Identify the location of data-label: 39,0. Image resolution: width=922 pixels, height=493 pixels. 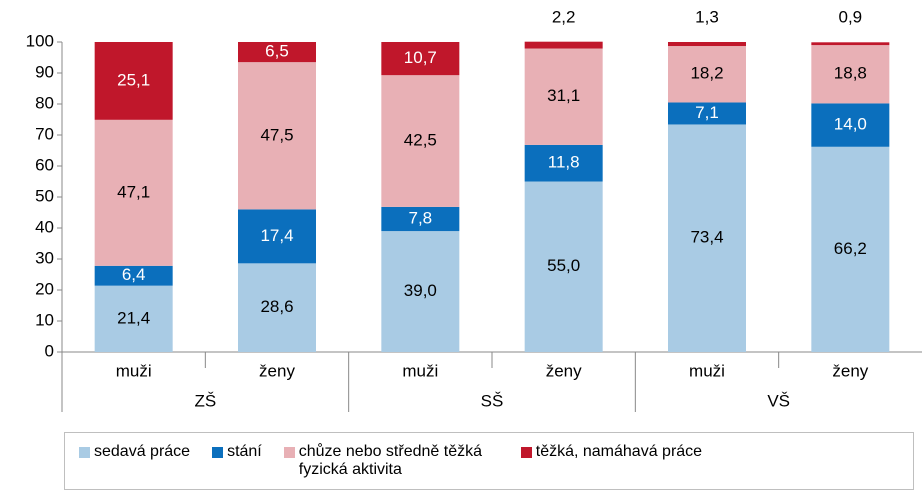
(420, 290).